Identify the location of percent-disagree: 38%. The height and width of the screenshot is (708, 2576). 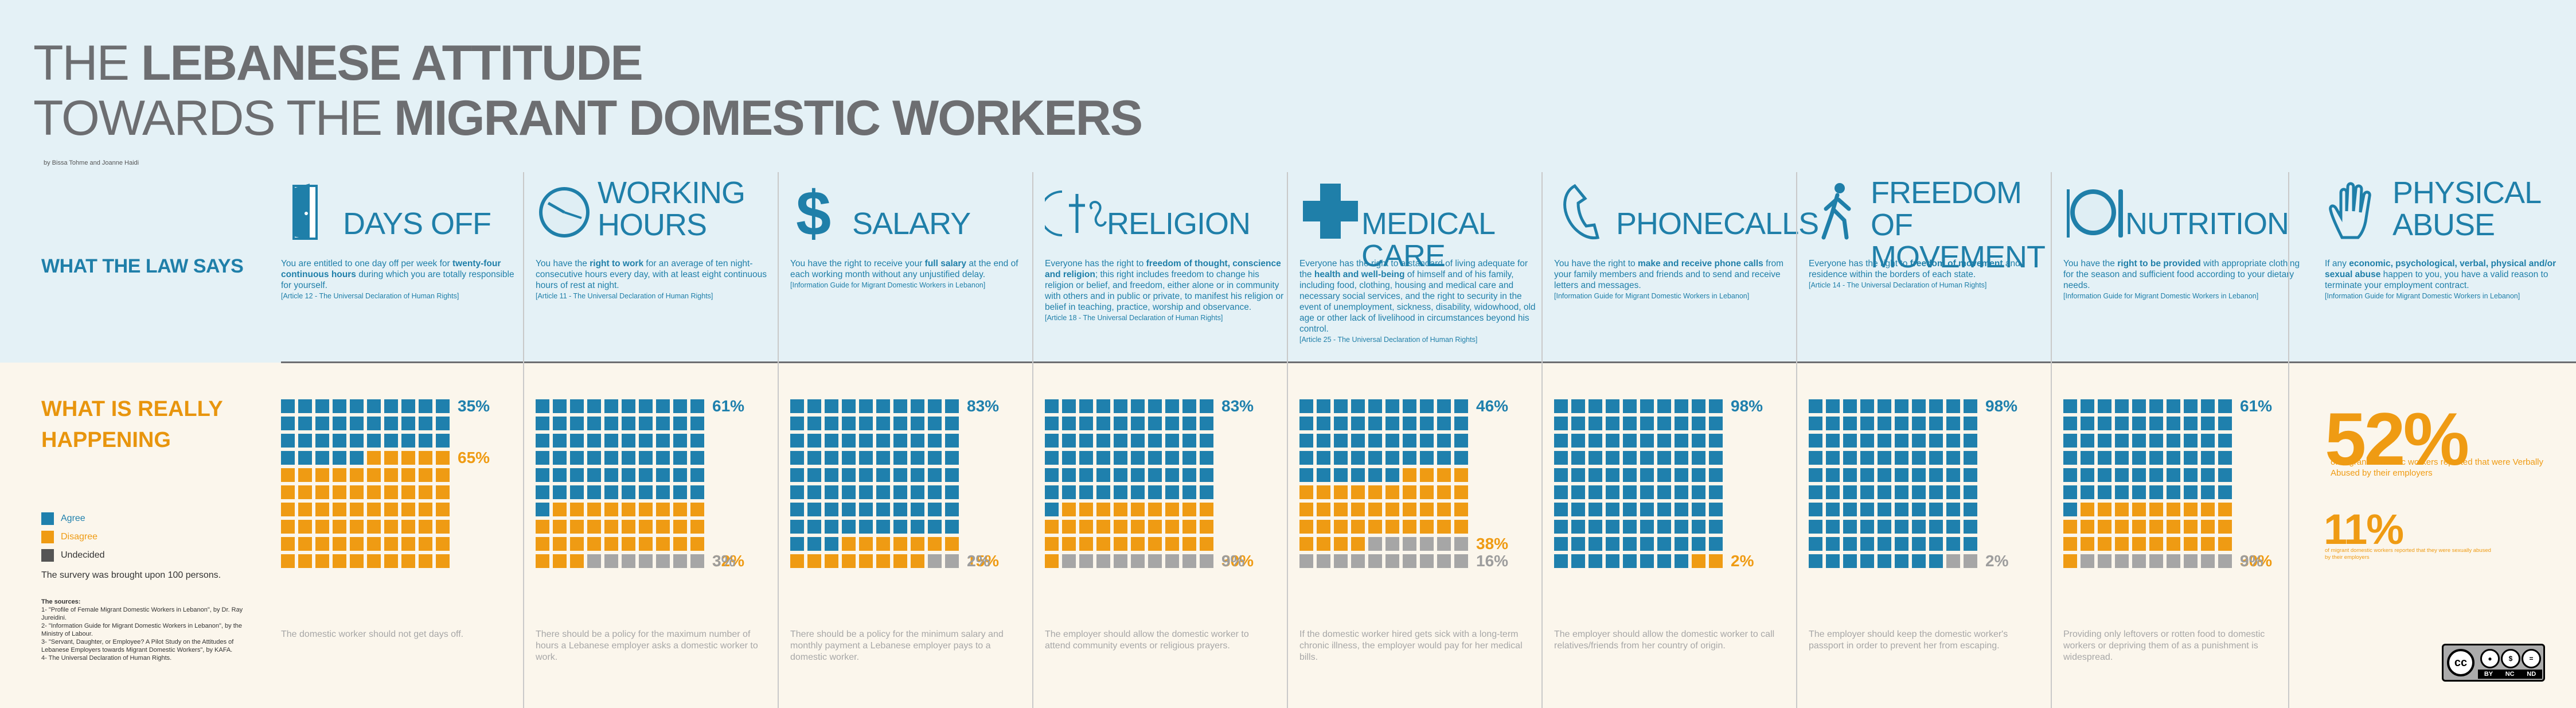
(1493, 544).